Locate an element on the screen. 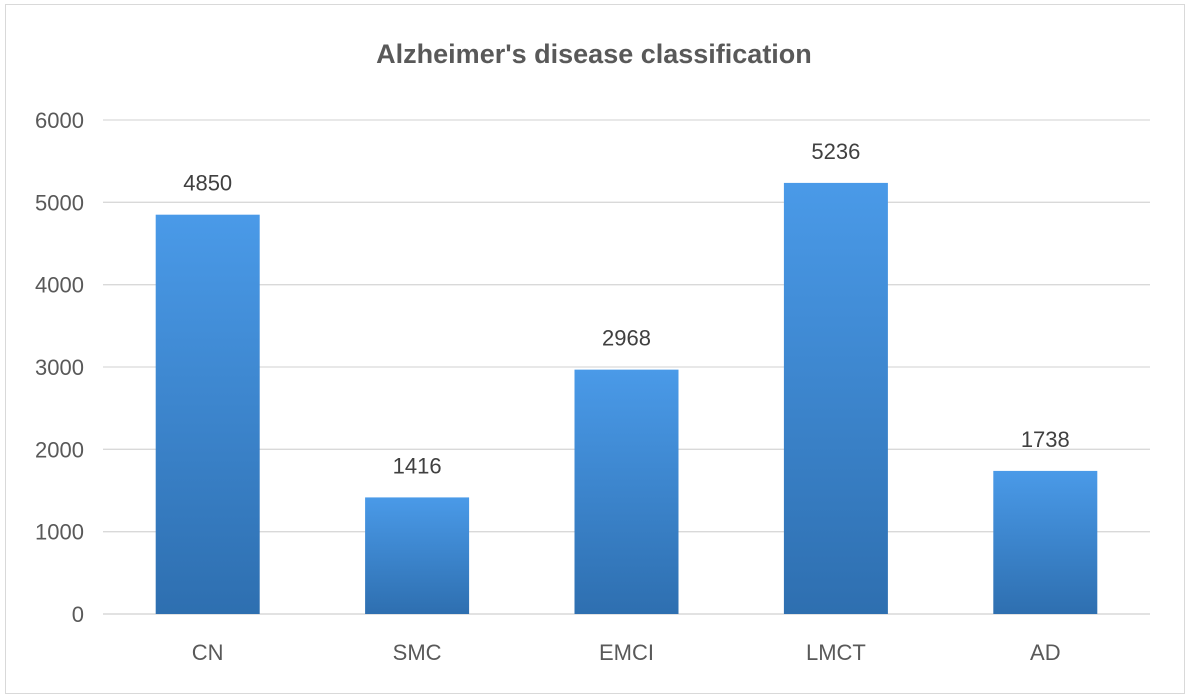 This screenshot has width=1192, height=700. y-axis-ticks: 0 1000 2000 3000 4000 5000 6000 is located at coordinates (59, 367).